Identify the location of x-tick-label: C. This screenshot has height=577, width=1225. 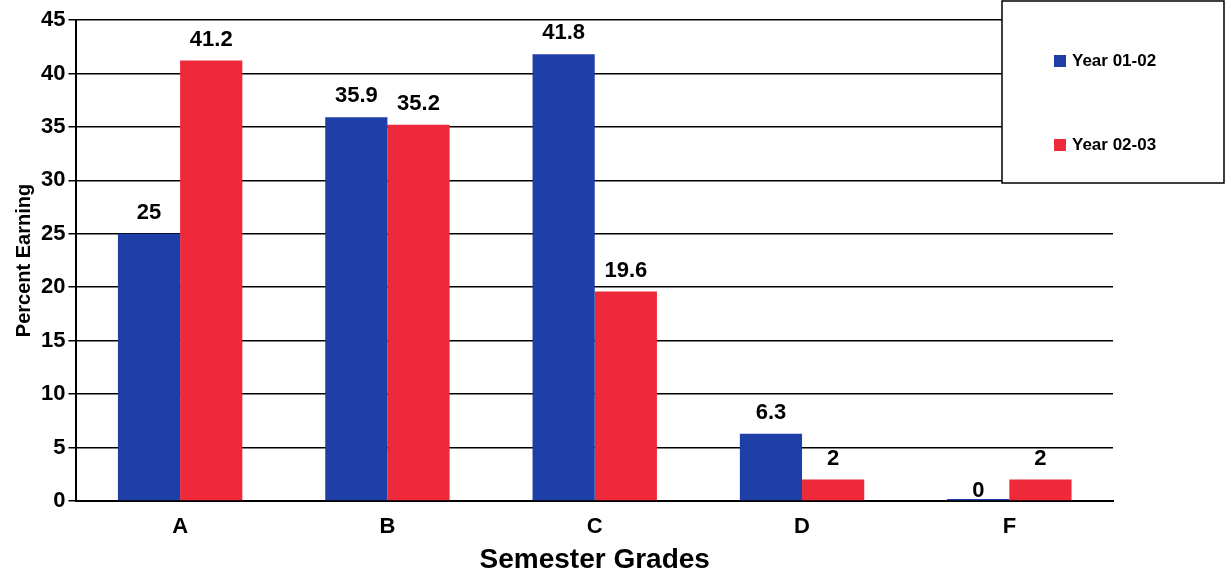
(594, 526).